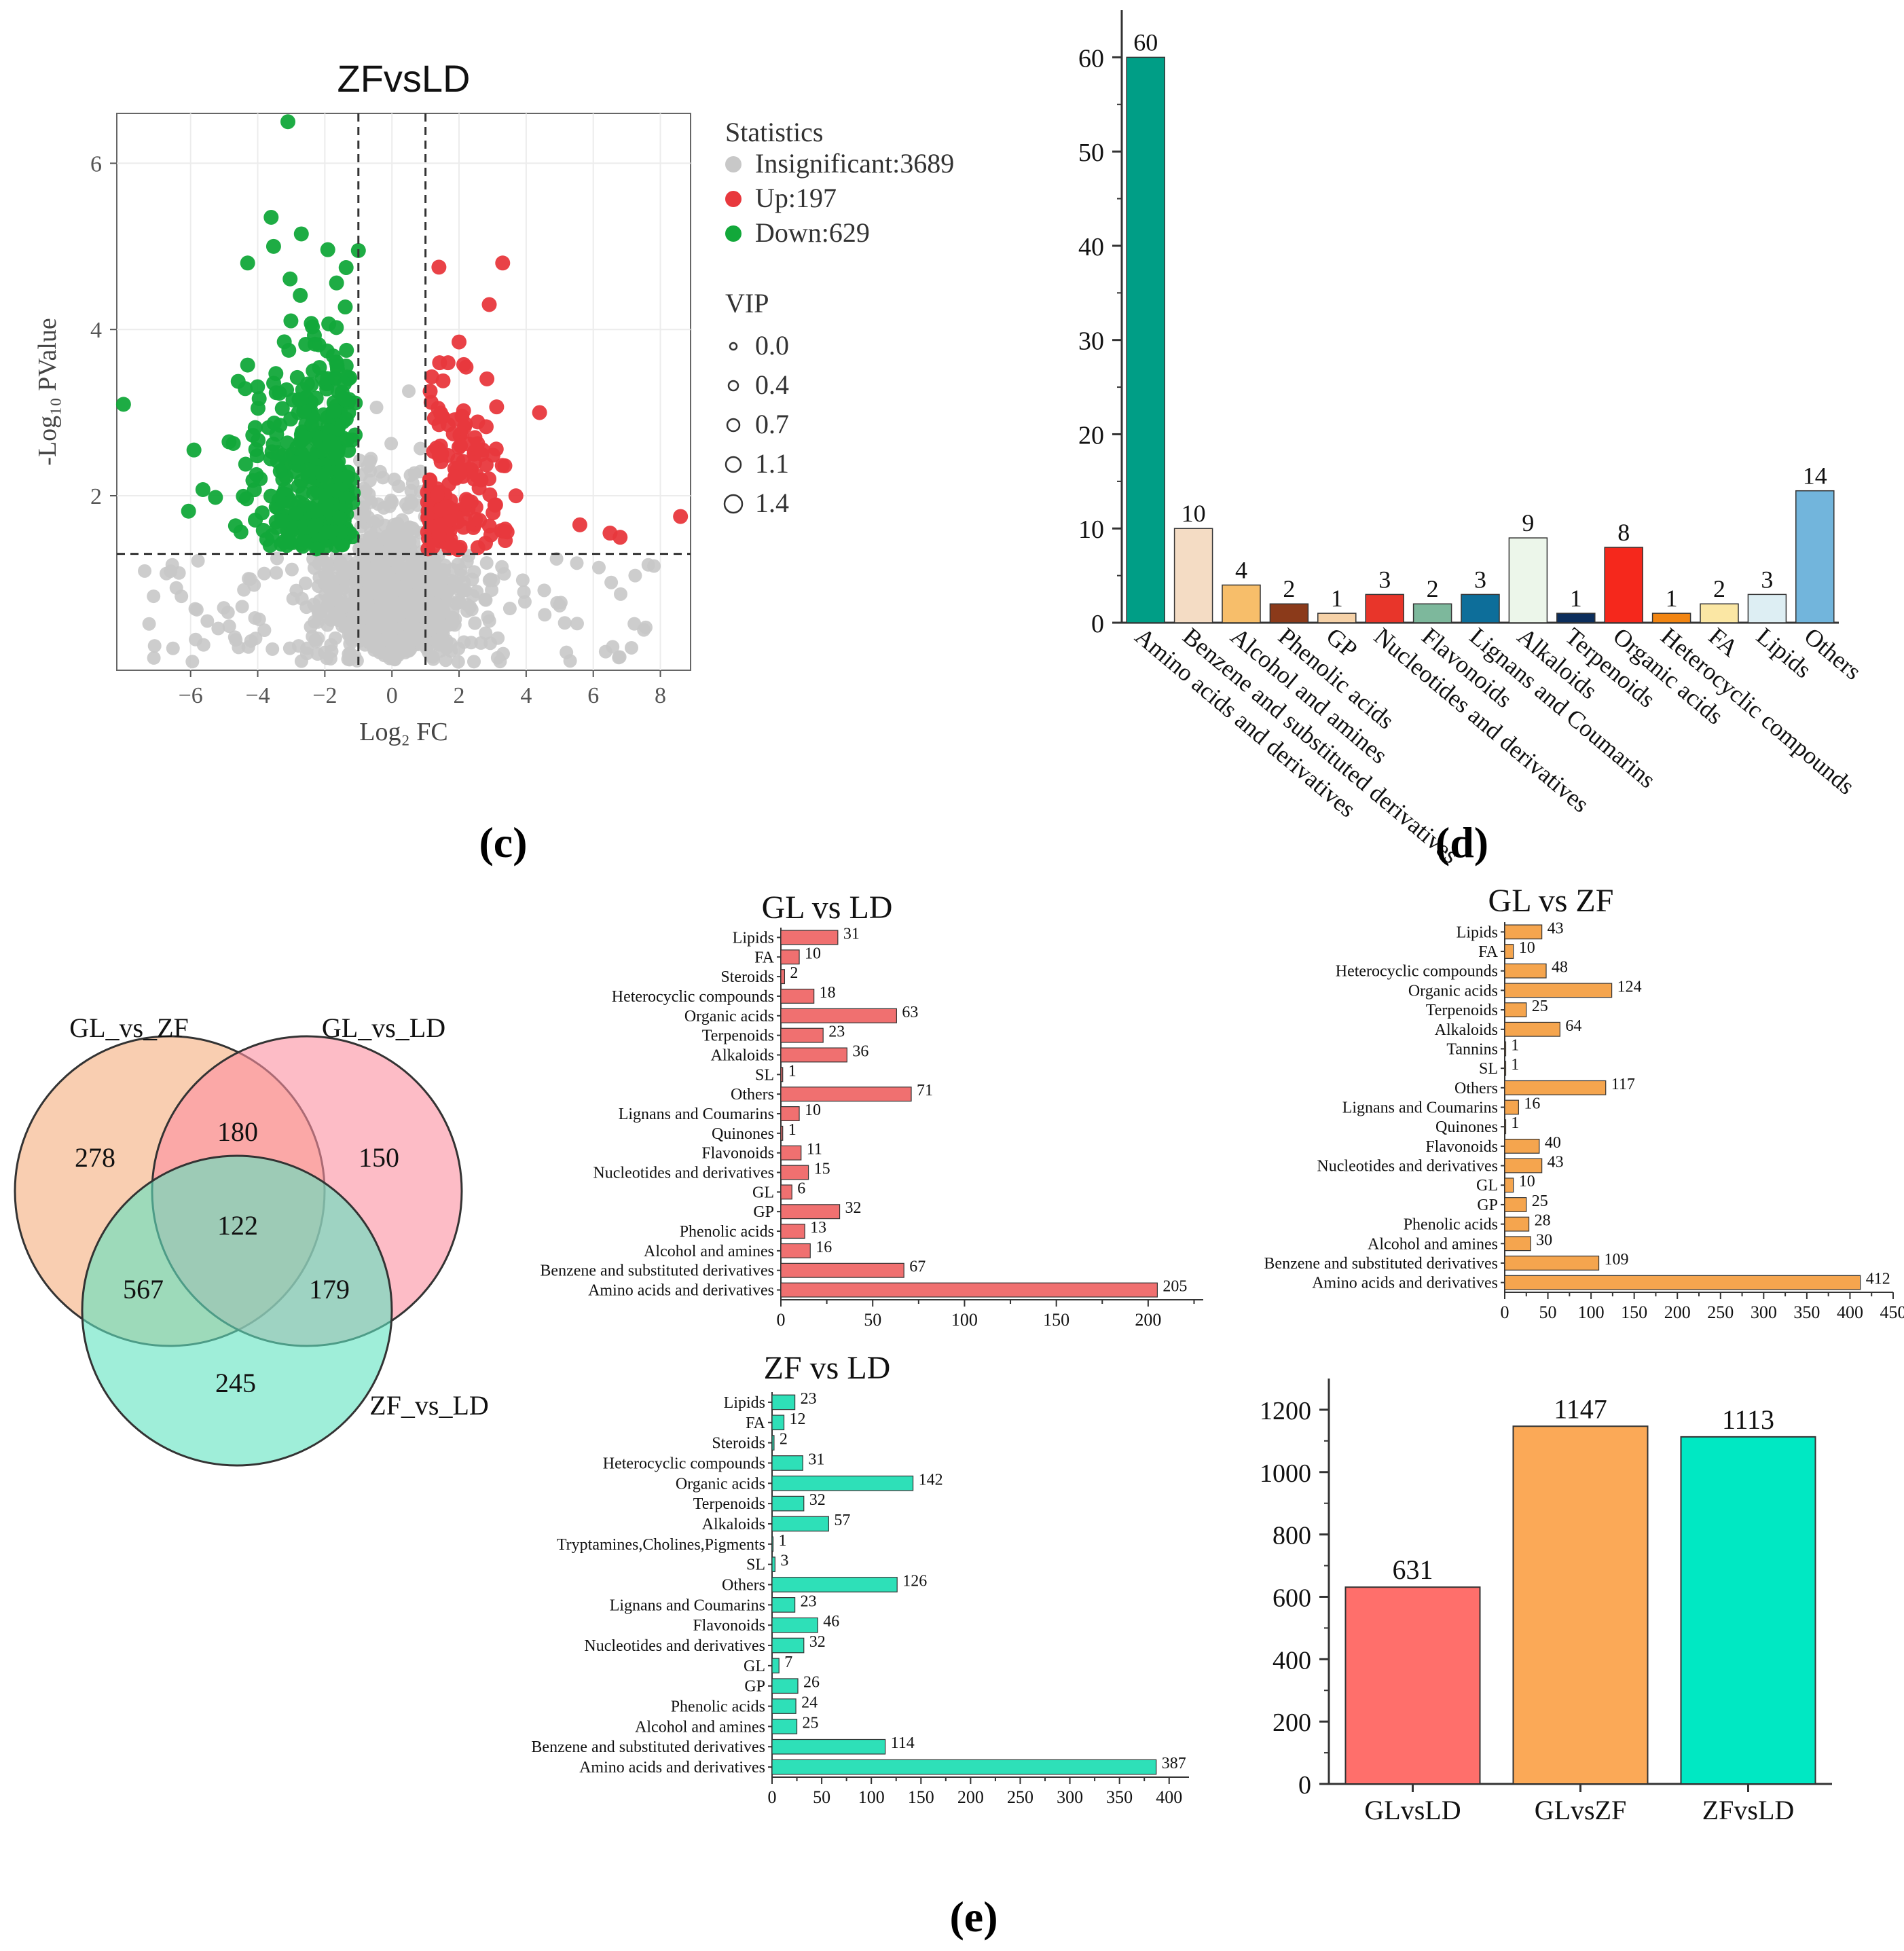 Image resolution: width=1904 pixels, height=1951 pixels. What do you see at coordinates (1070, 1797) in the screenshot?
I see `x-tick-label: 300` at bounding box center [1070, 1797].